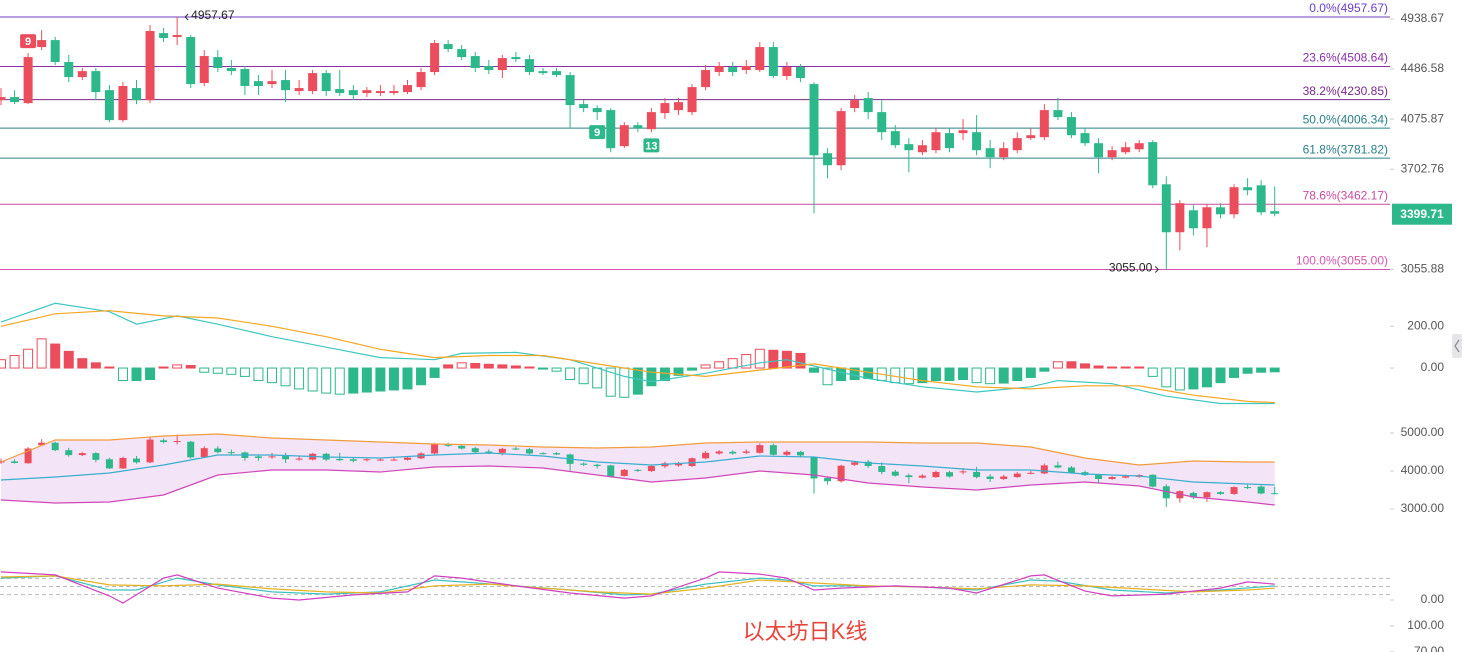 Image resolution: width=1462 pixels, height=652 pixels. What do you see at coordinates (1429, 648) in the screenshot?
I see `y-tick-label: 70.00` at bounding box center [1429, 648].